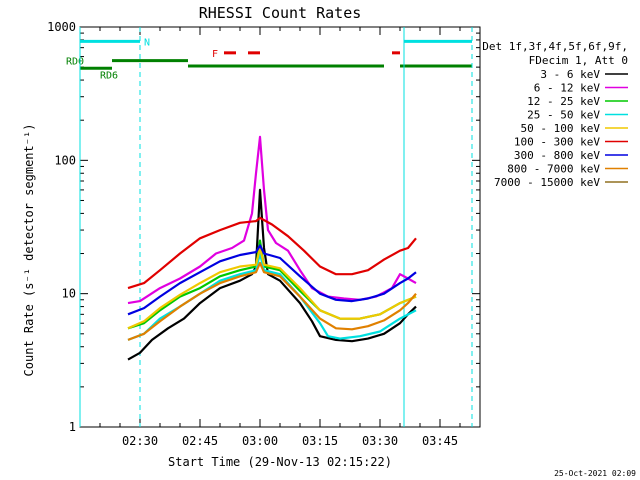  What do you see at coordinates (140, 441) in the screenshot?
I see `x-tick-label: 02:30` at bounding box center [140, 441].